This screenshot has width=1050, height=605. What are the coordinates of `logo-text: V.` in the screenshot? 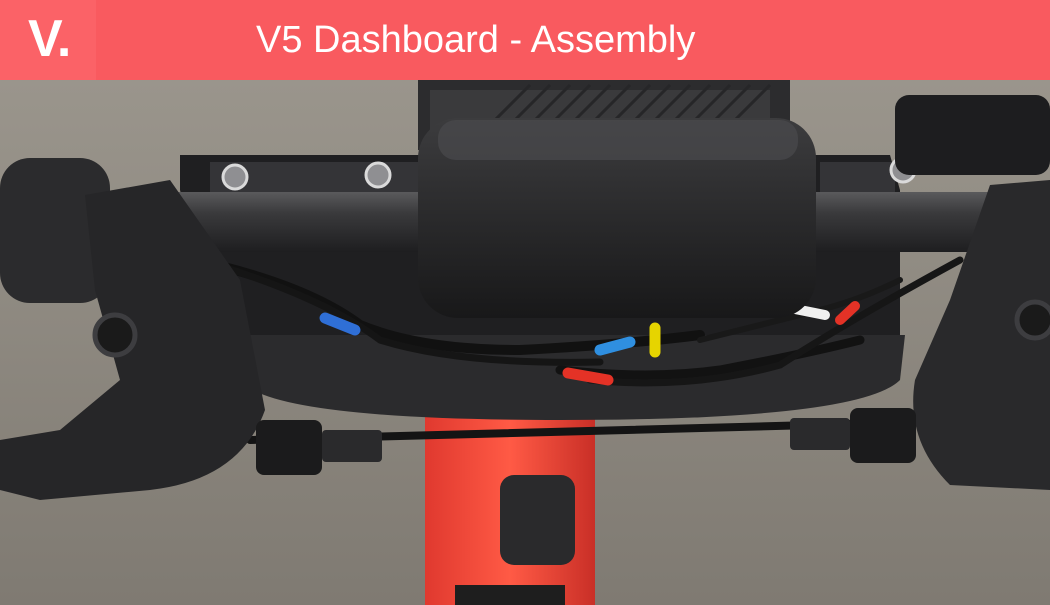 It's located at (49, 39).